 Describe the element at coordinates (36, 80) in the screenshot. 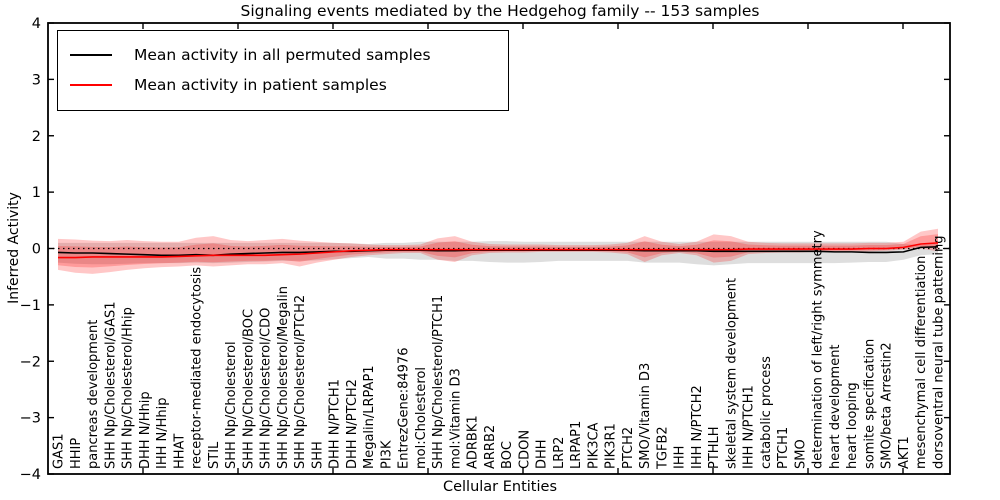

I see `y-tick-label: 3` at that location.